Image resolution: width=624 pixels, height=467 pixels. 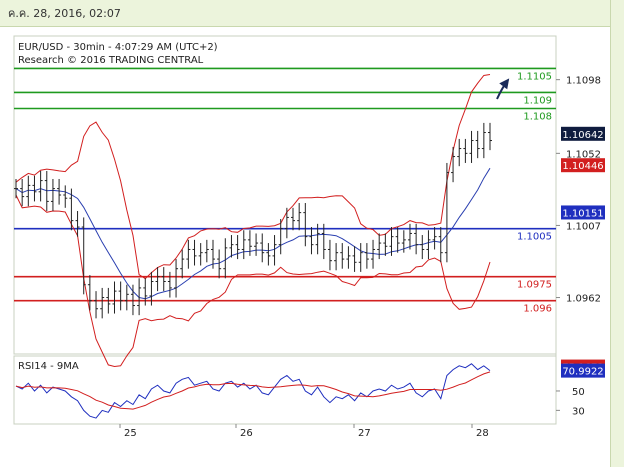 I want to click on rsi-ma-line, so click(x=253, y=390).